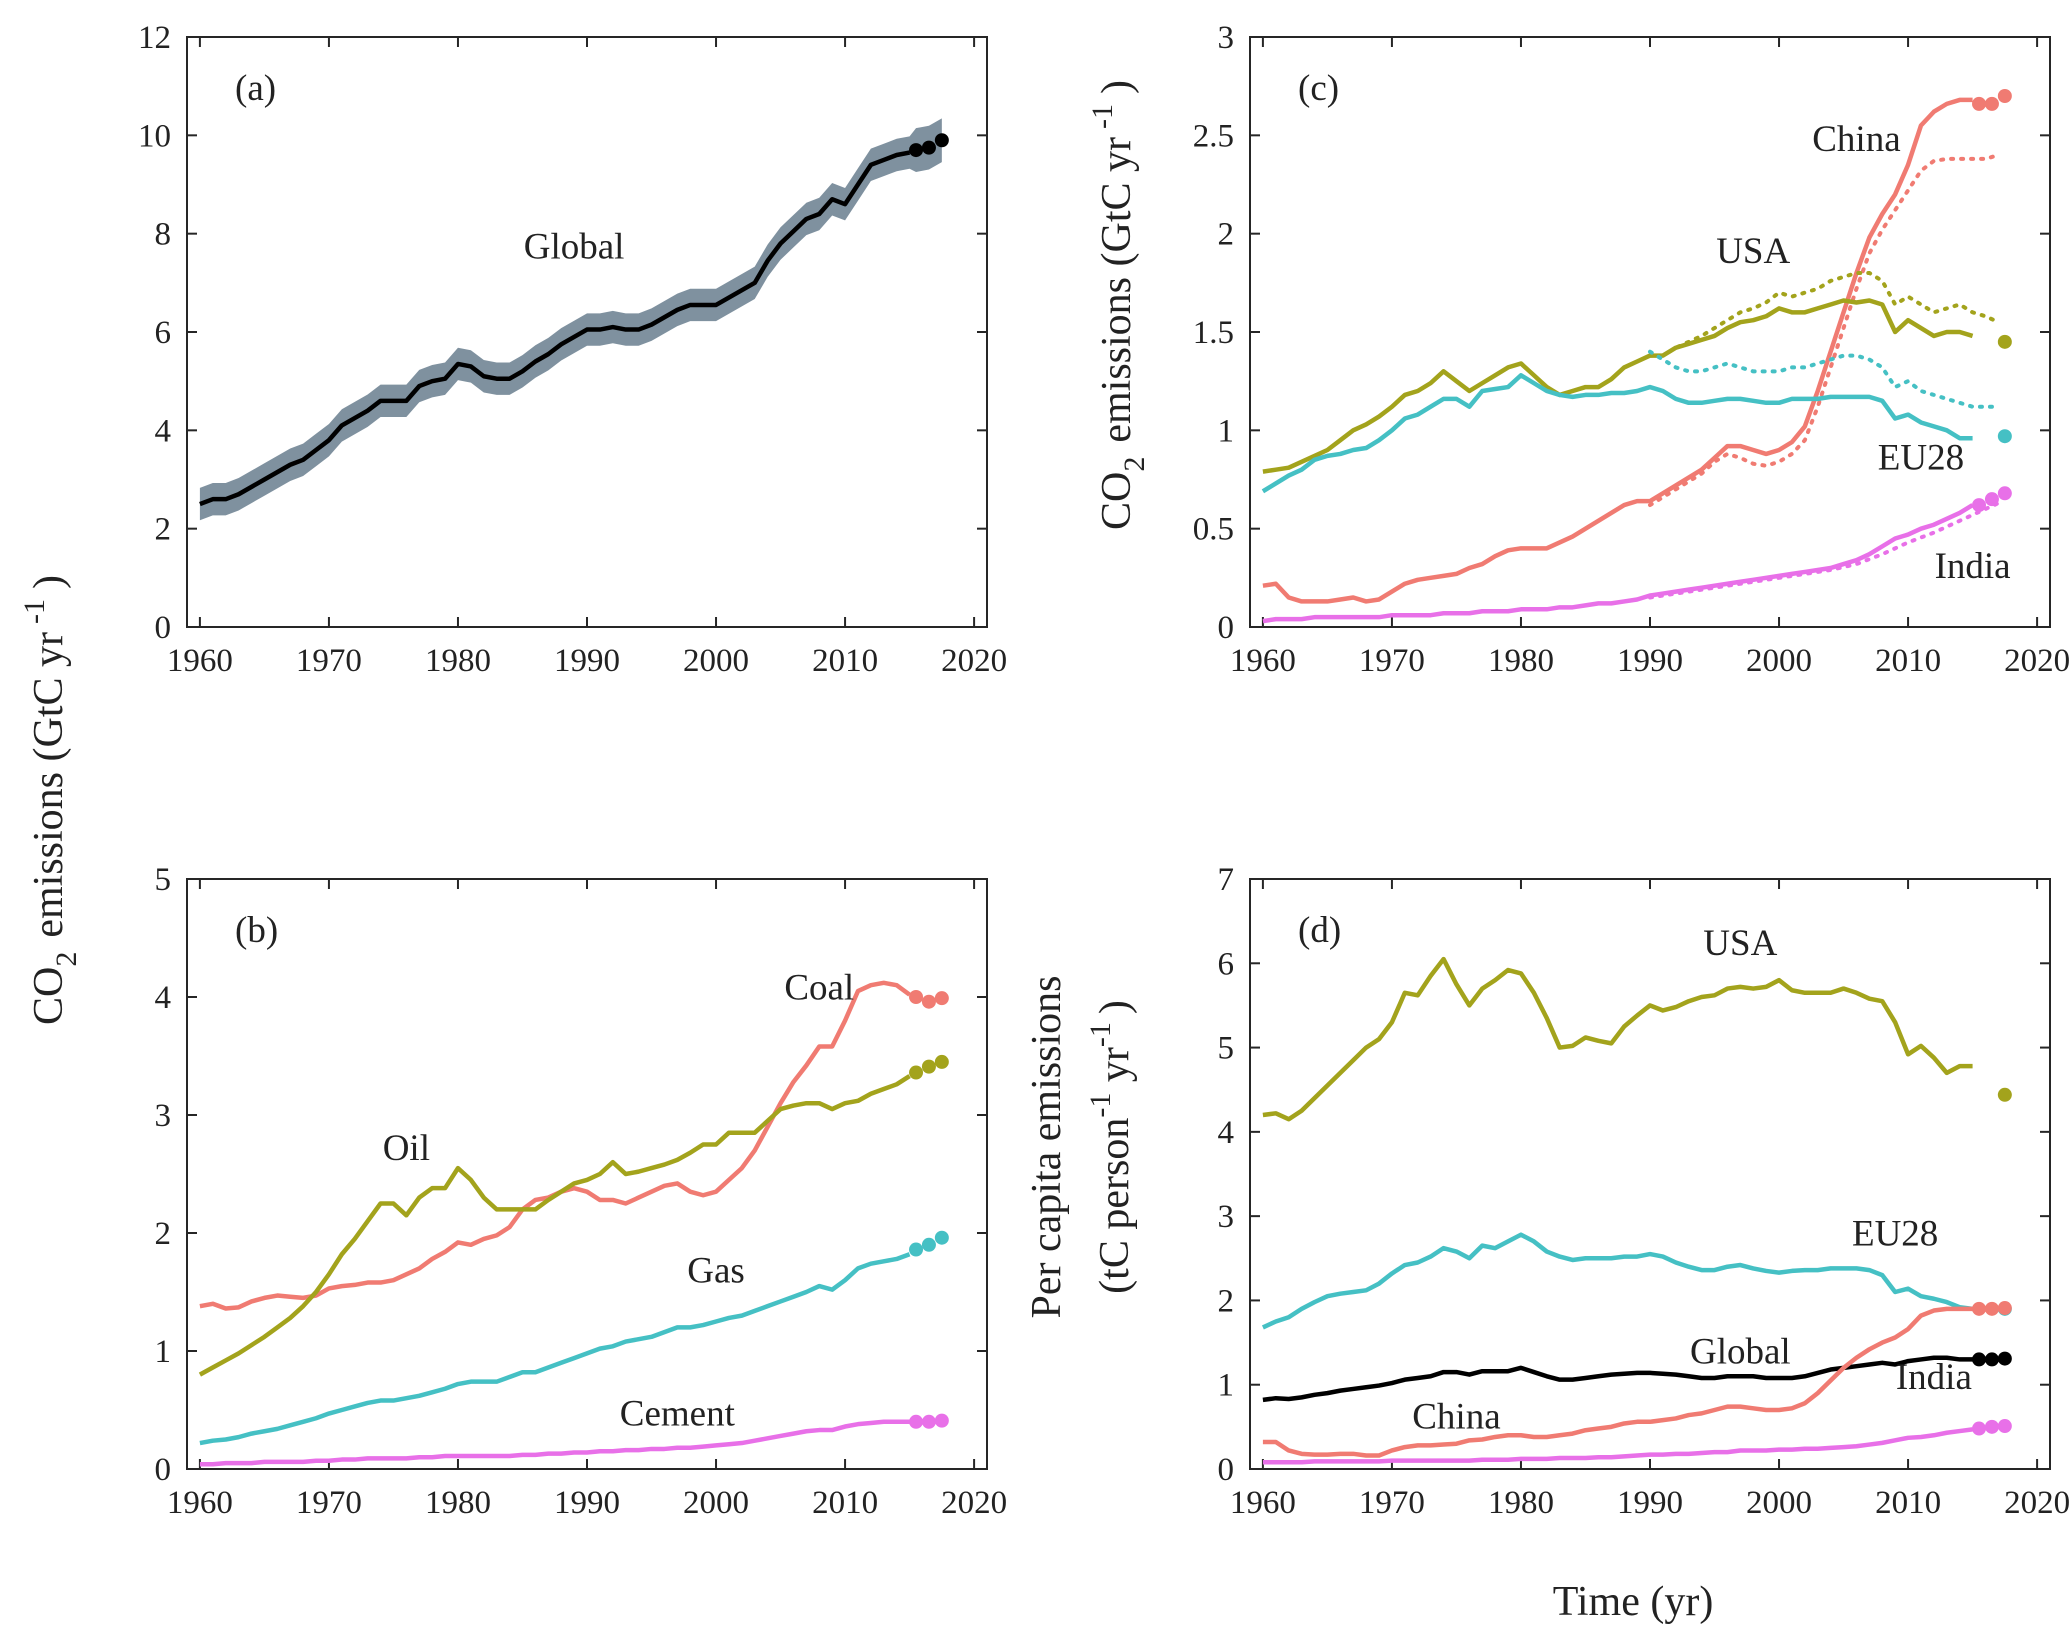 The image size is (2069, 1644). What do you see at coordinates (1824, 379) in the screenshot?
I see `chart-c-series-eu28-territorial-dotted-line` at bounding box center [1824, 379].